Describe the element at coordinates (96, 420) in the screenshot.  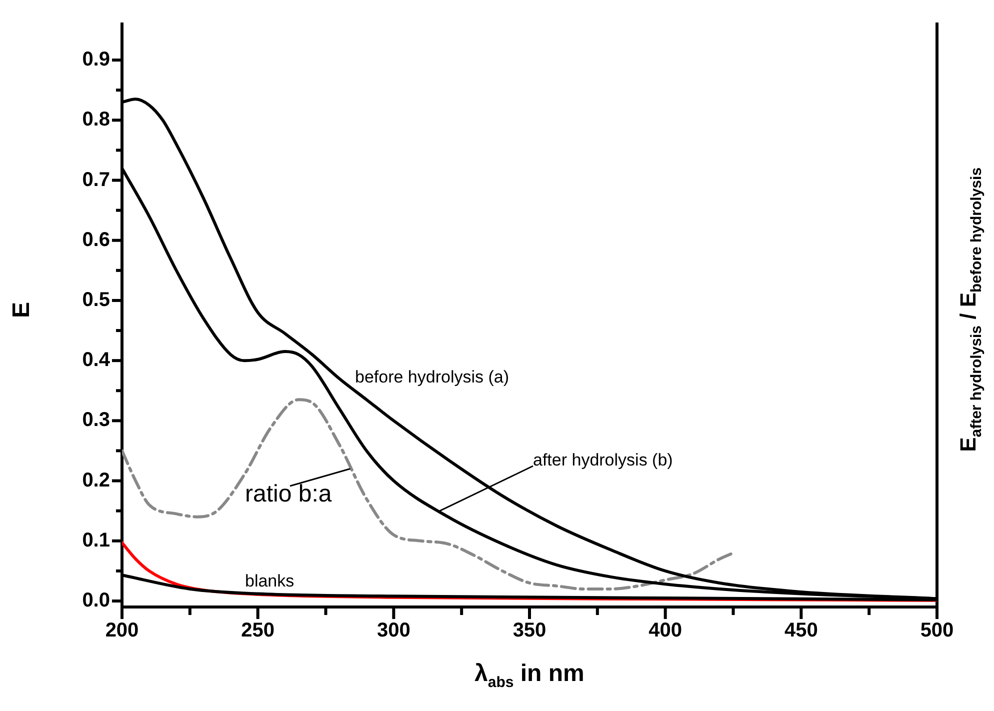
I see `y-tick-label: 0.3` at that location.